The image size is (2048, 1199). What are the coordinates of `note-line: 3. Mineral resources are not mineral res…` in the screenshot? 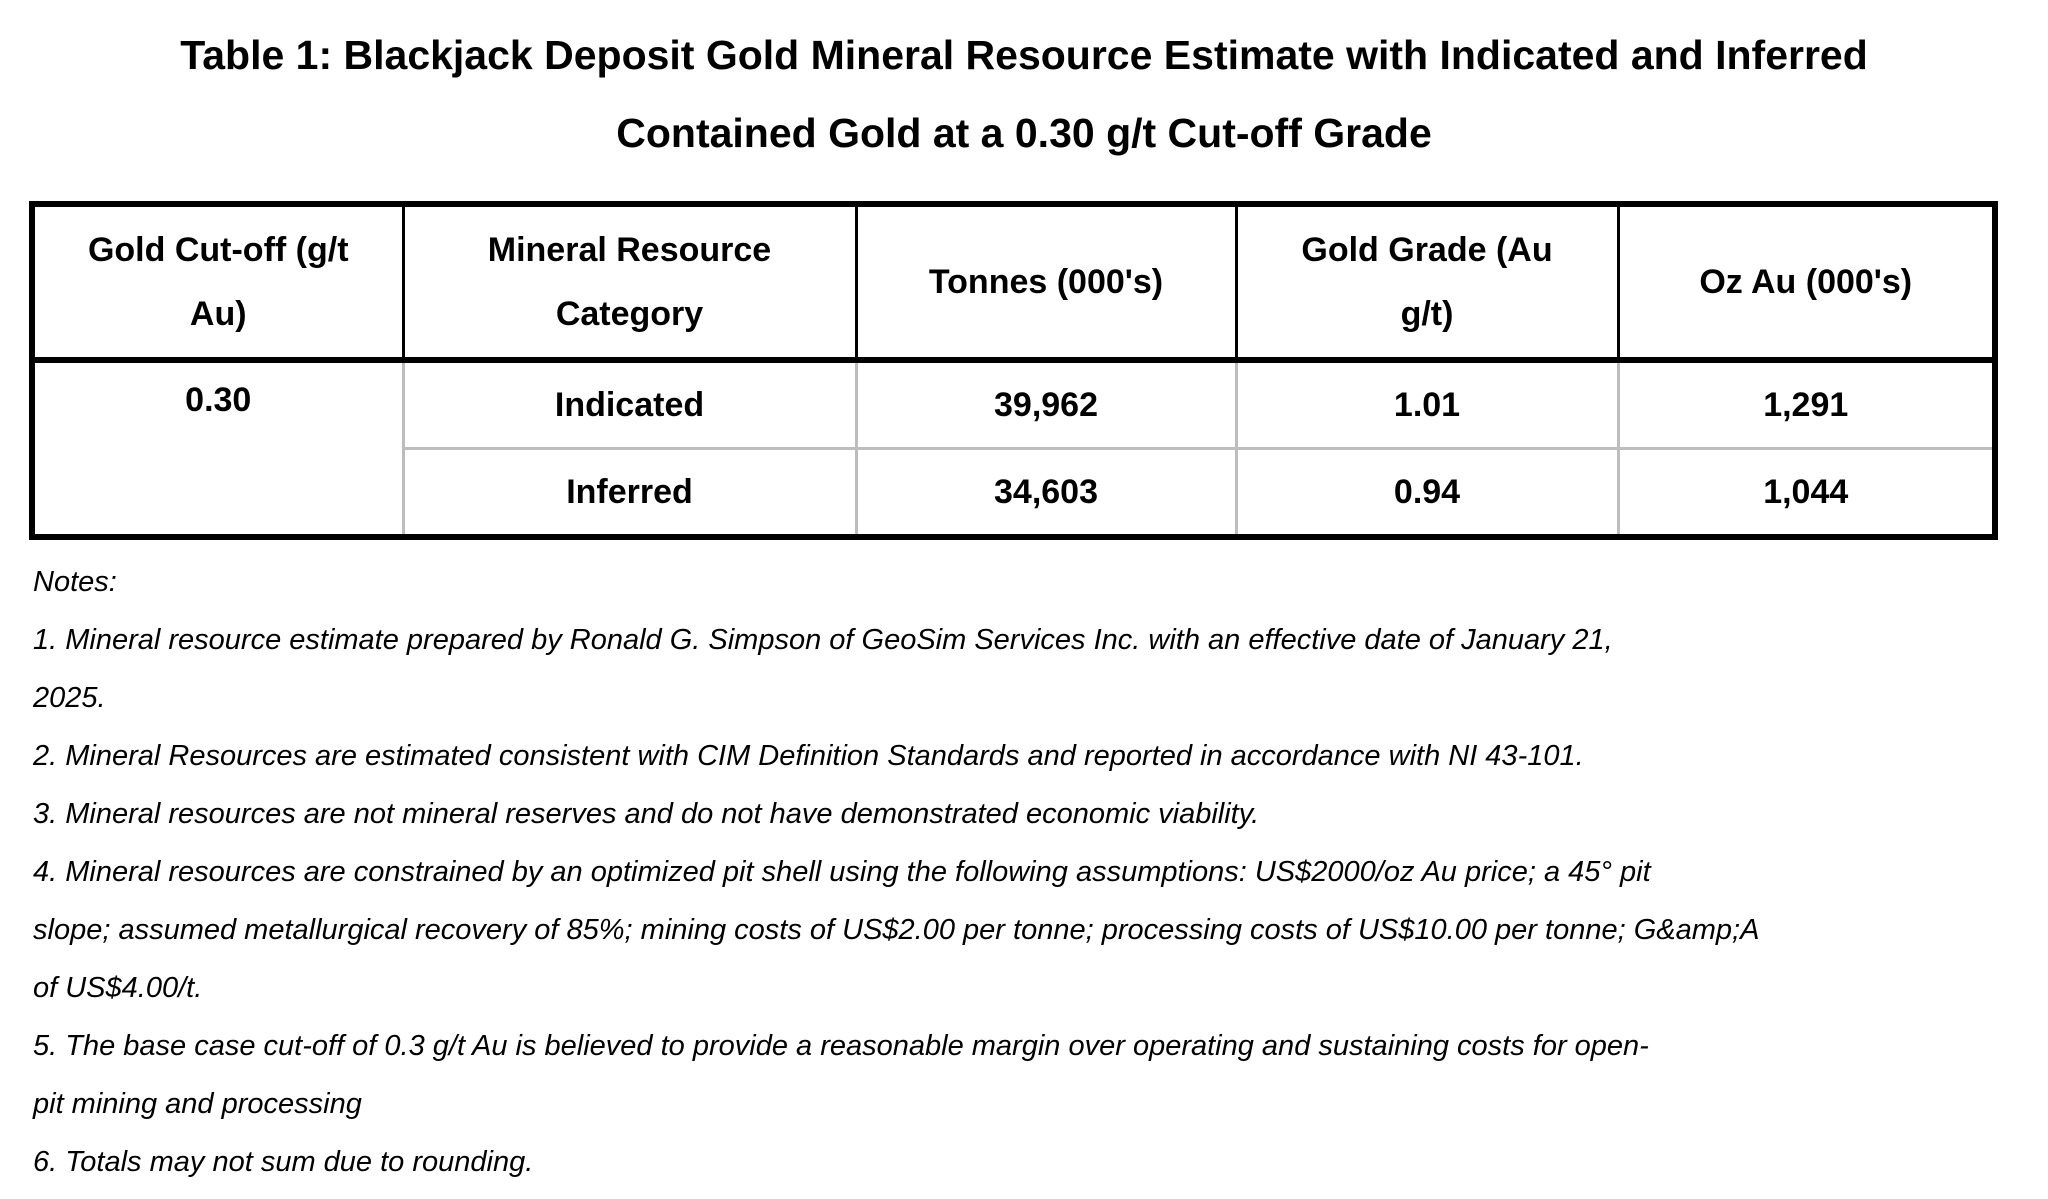 It's located at (646, 814).